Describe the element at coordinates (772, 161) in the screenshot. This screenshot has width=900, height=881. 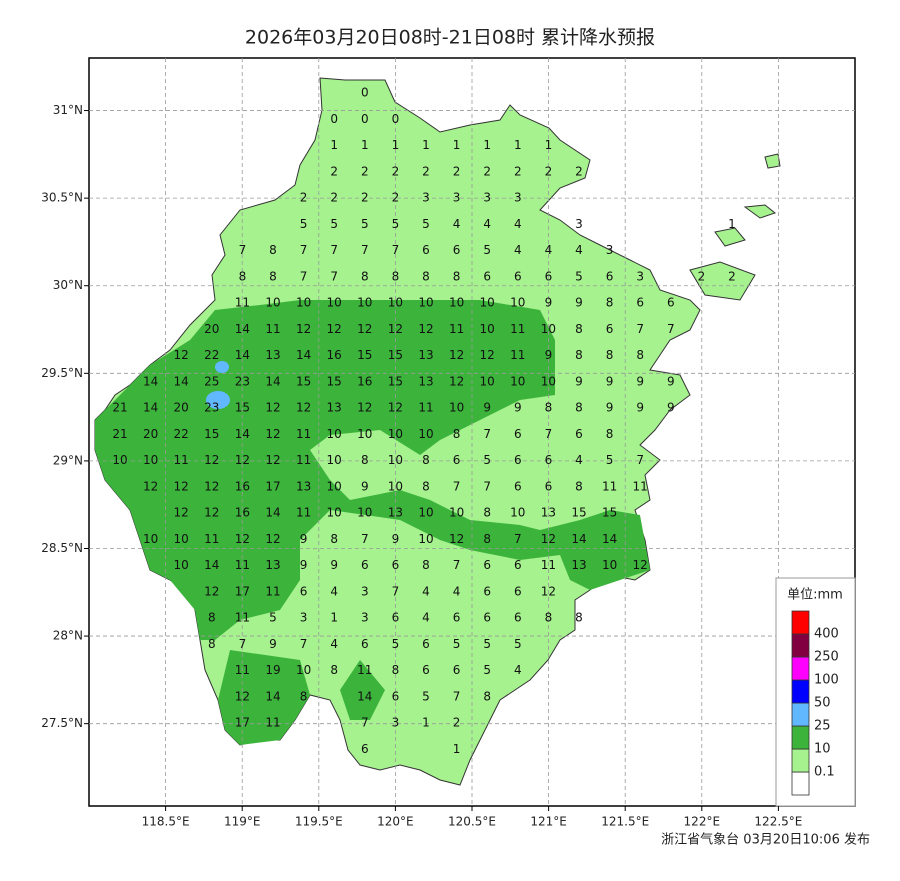
I see `island` at that location.